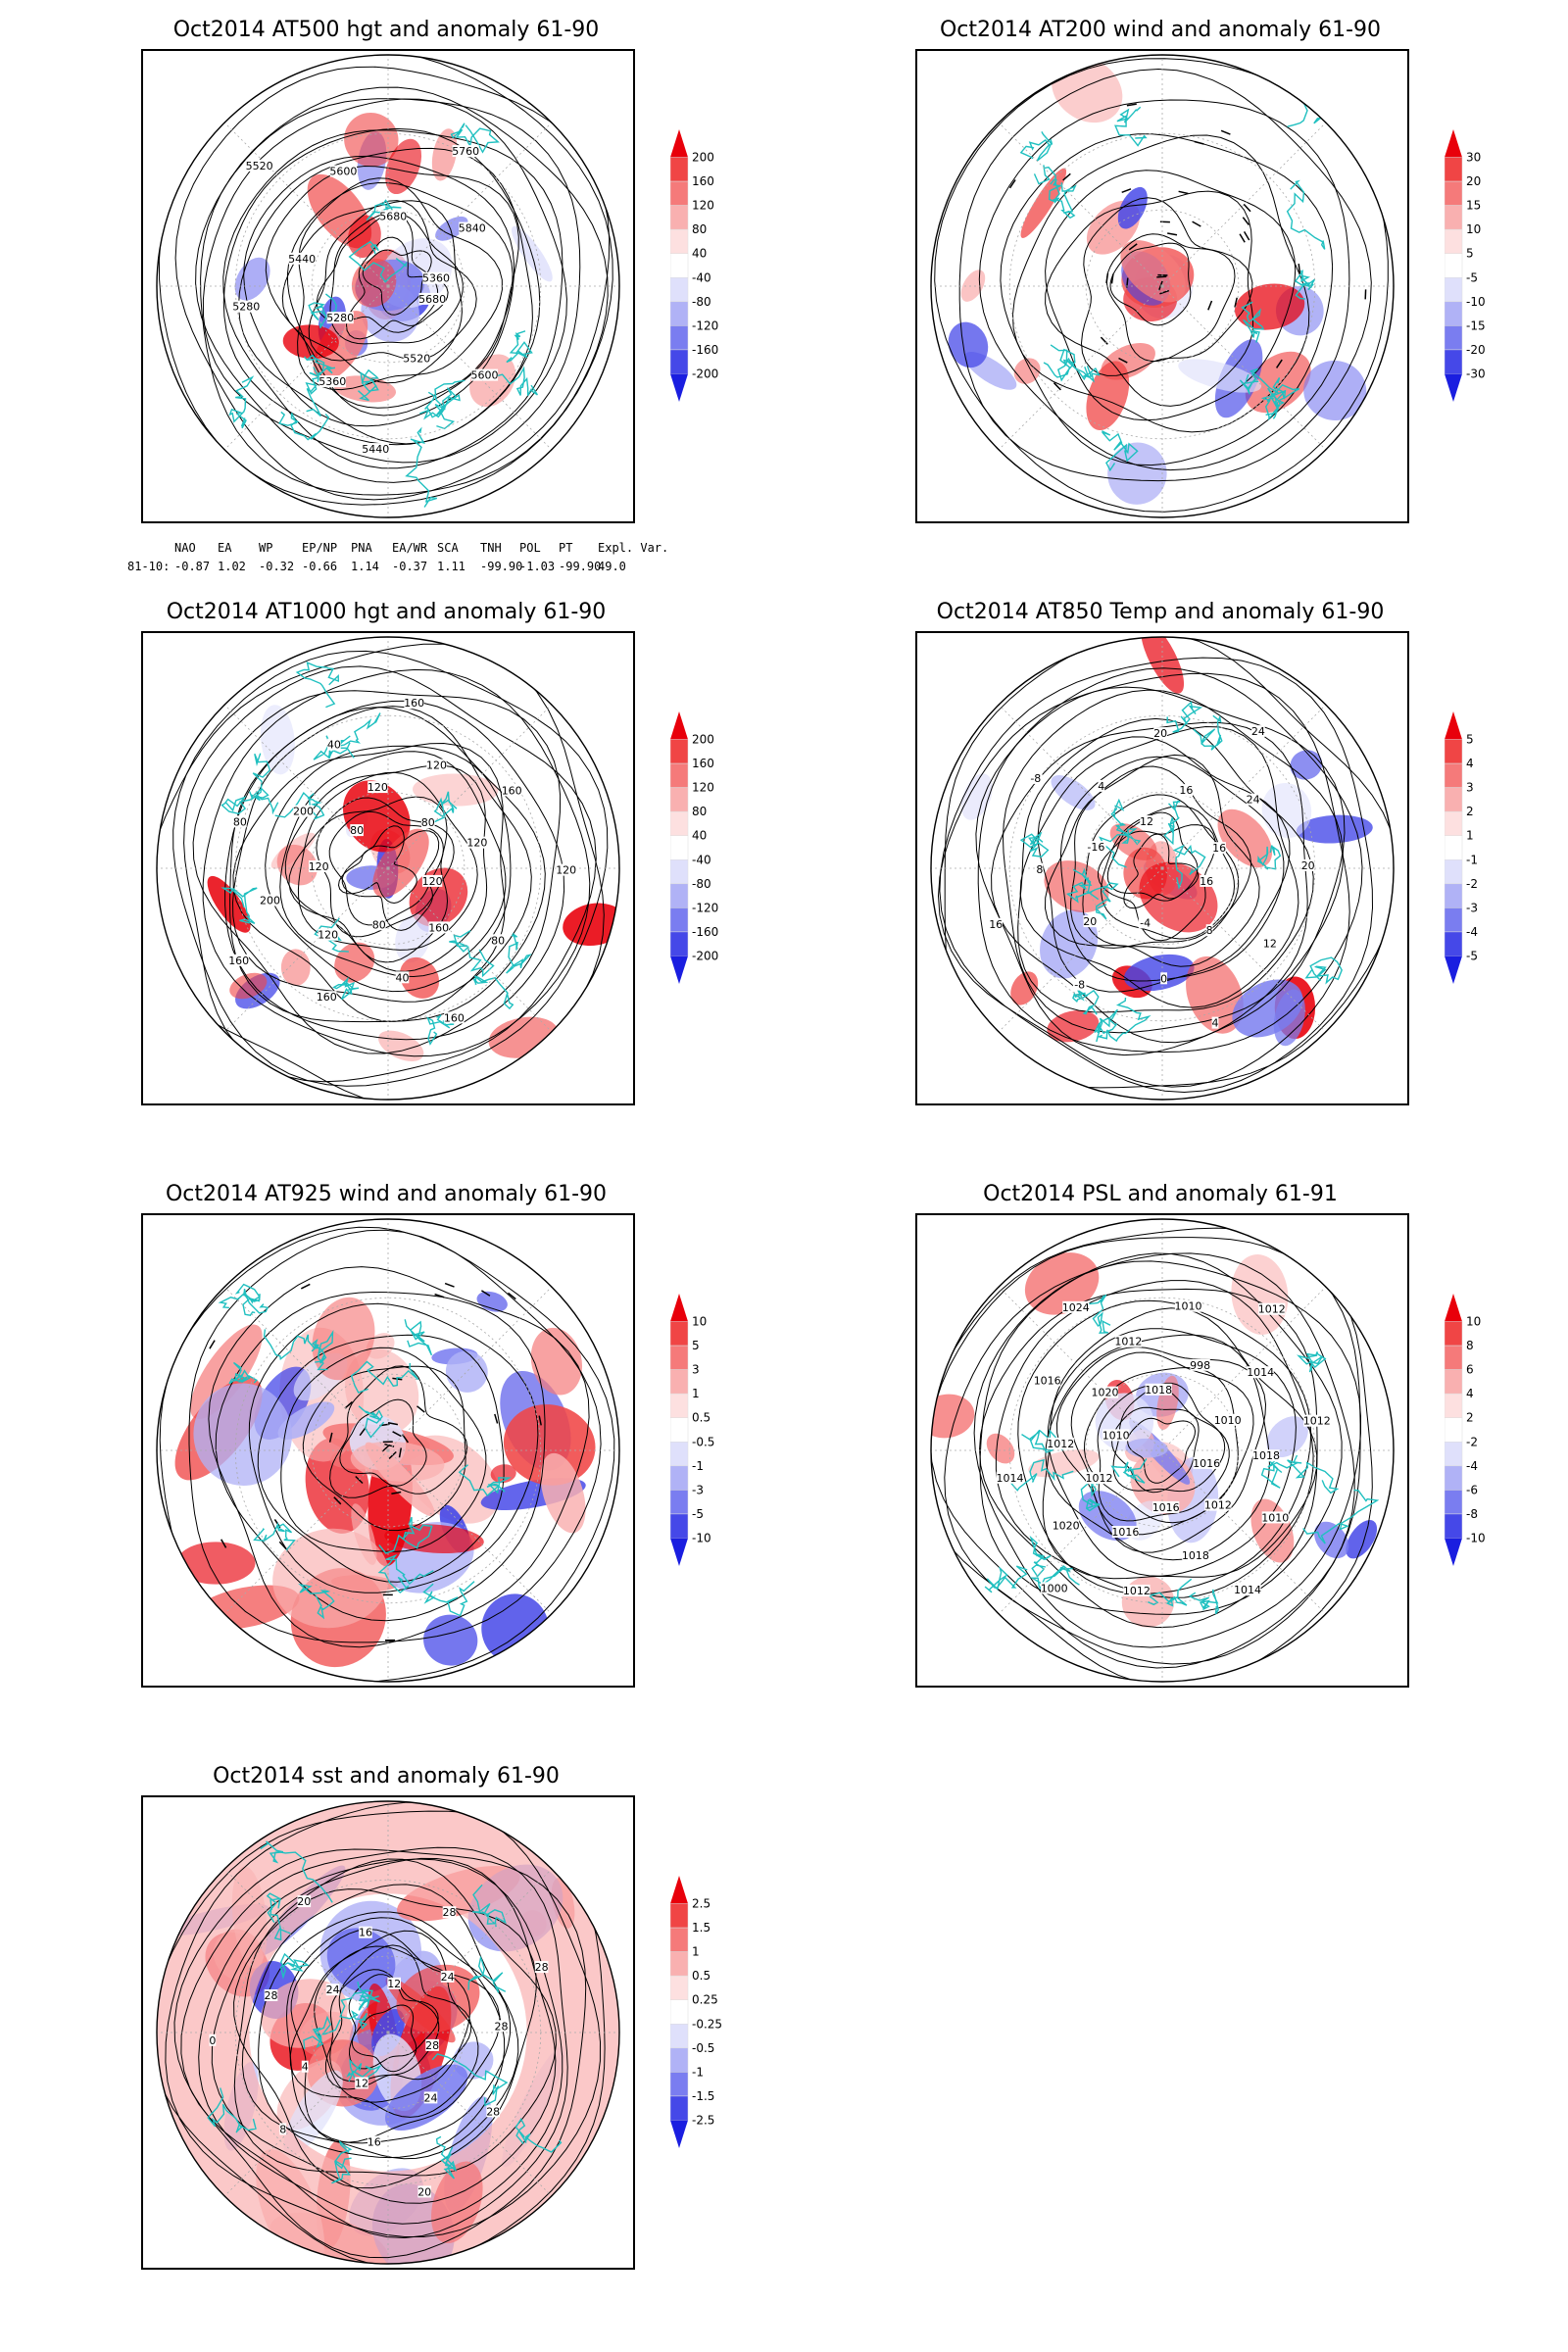 This screenshot has height=2352, width=1568. Describe the element at coordinates (1470, 836) in the screenshot. I see `colorbar-label: 1` at that location.